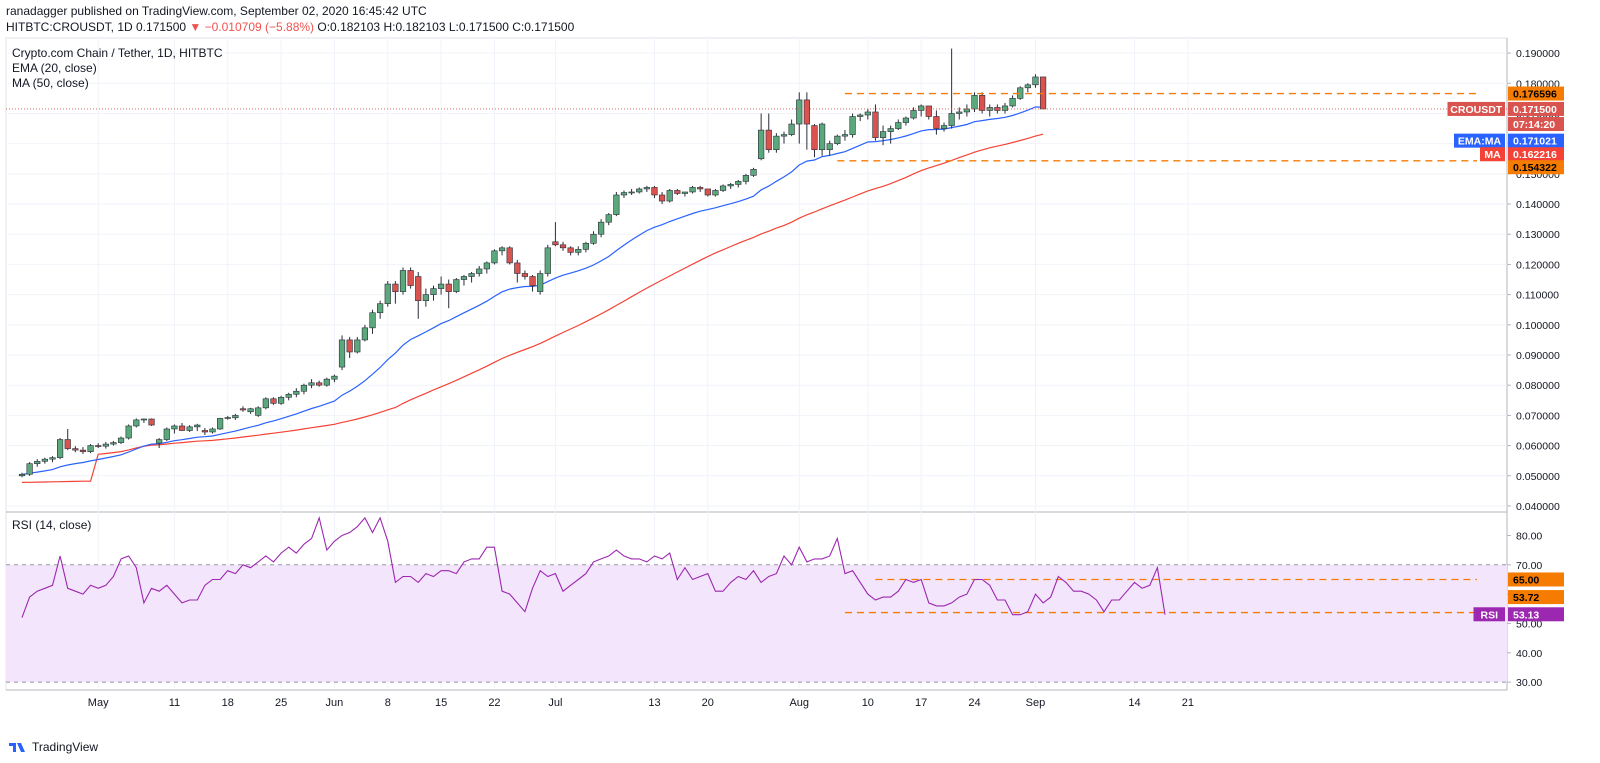 This screenshot has height=763, width=1600. What do you see at coordinates (388, 703) in the screenshot?
I see `time-tick-label: 8` at bounding box center [388, 703].